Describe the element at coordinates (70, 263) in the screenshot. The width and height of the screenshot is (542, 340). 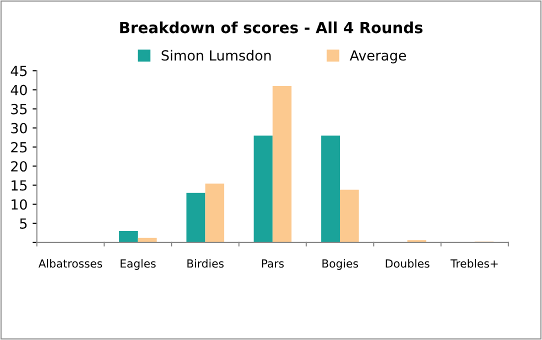
I see `x-tick-label: Albatrosses` at that location.